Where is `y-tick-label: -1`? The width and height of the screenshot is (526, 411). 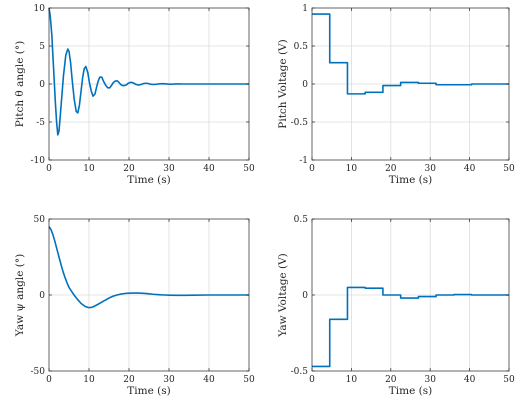
y-tick-label: -1 is located at coordinates (303, 161).